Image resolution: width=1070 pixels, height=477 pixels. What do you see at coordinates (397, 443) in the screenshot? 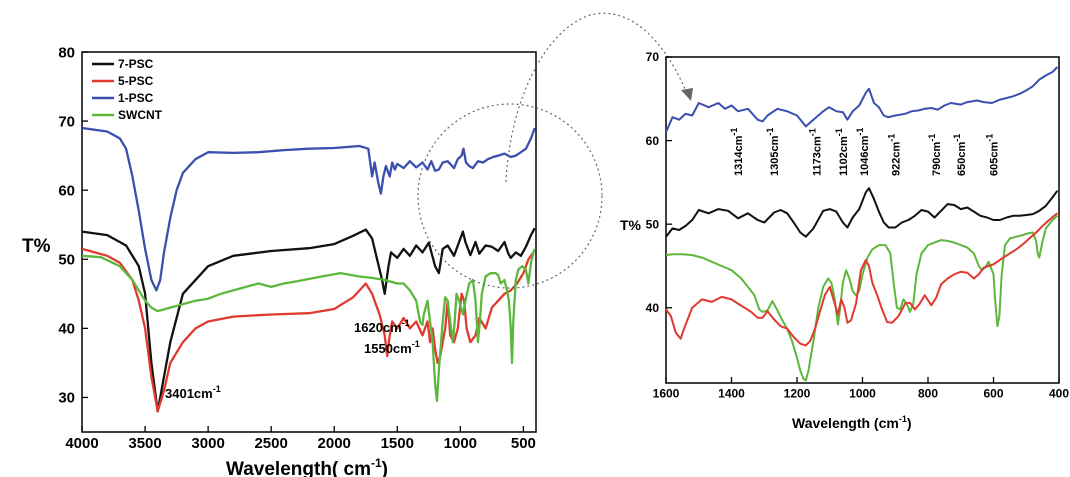
I see `left-xtick-label-1500: 1500` at bounding box center [397, 443].